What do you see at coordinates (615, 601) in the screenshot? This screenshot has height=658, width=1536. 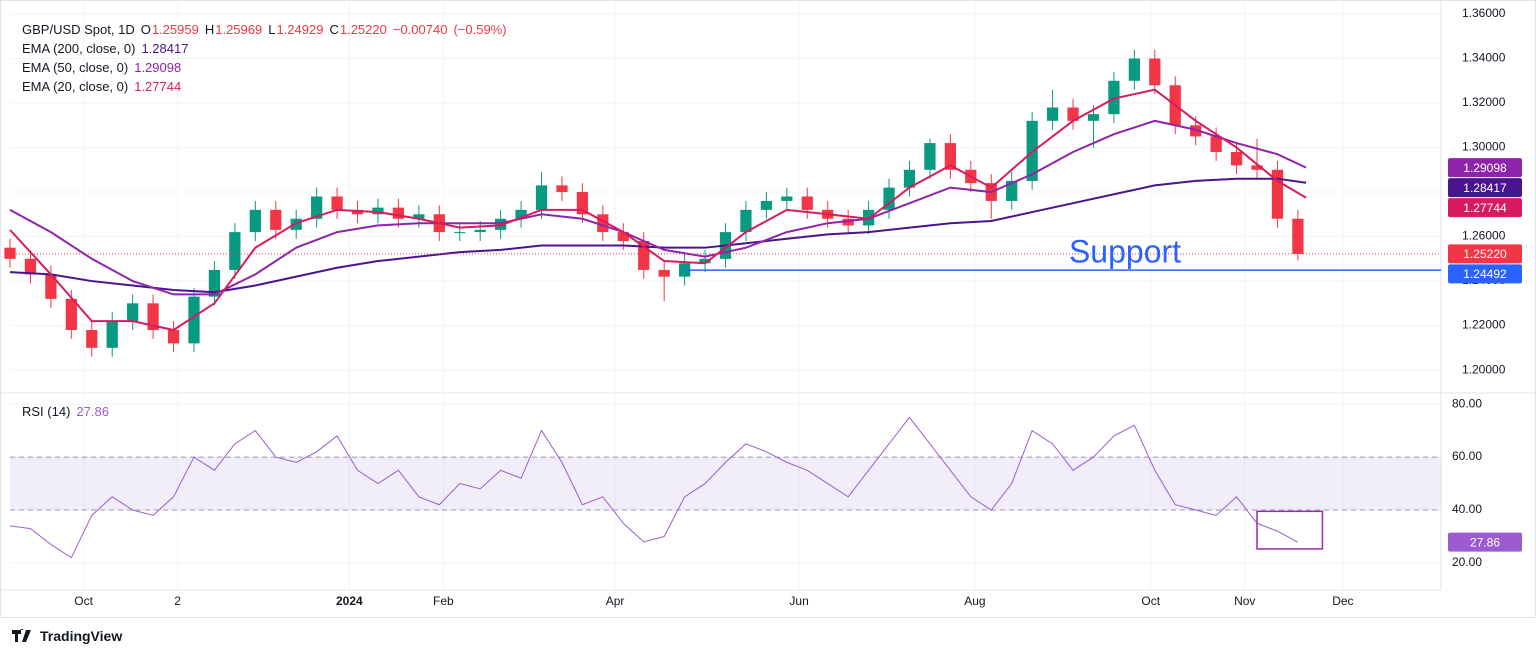 I see `x-tick-label: Apr` at bounding box center [615, 601].